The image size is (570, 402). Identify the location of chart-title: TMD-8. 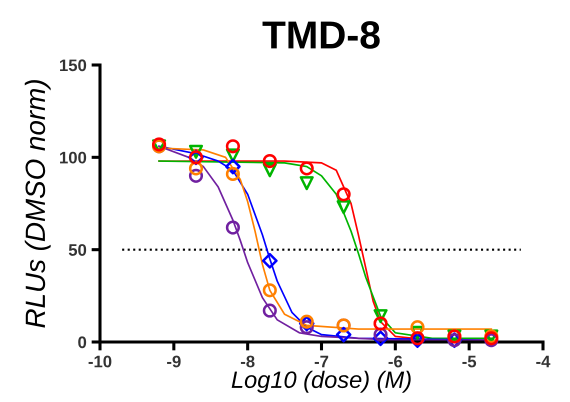
(321, 35).